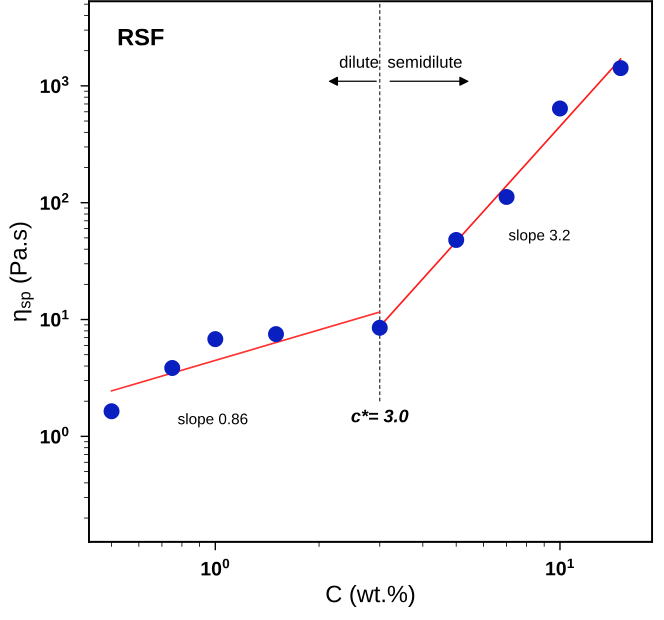 This screenshot has width=664, height=620. Describe the element at coordinates (21, 271) in the screenshot. I see `y-axis-title: η$_{sp}$ (Pa.s)` at that location.